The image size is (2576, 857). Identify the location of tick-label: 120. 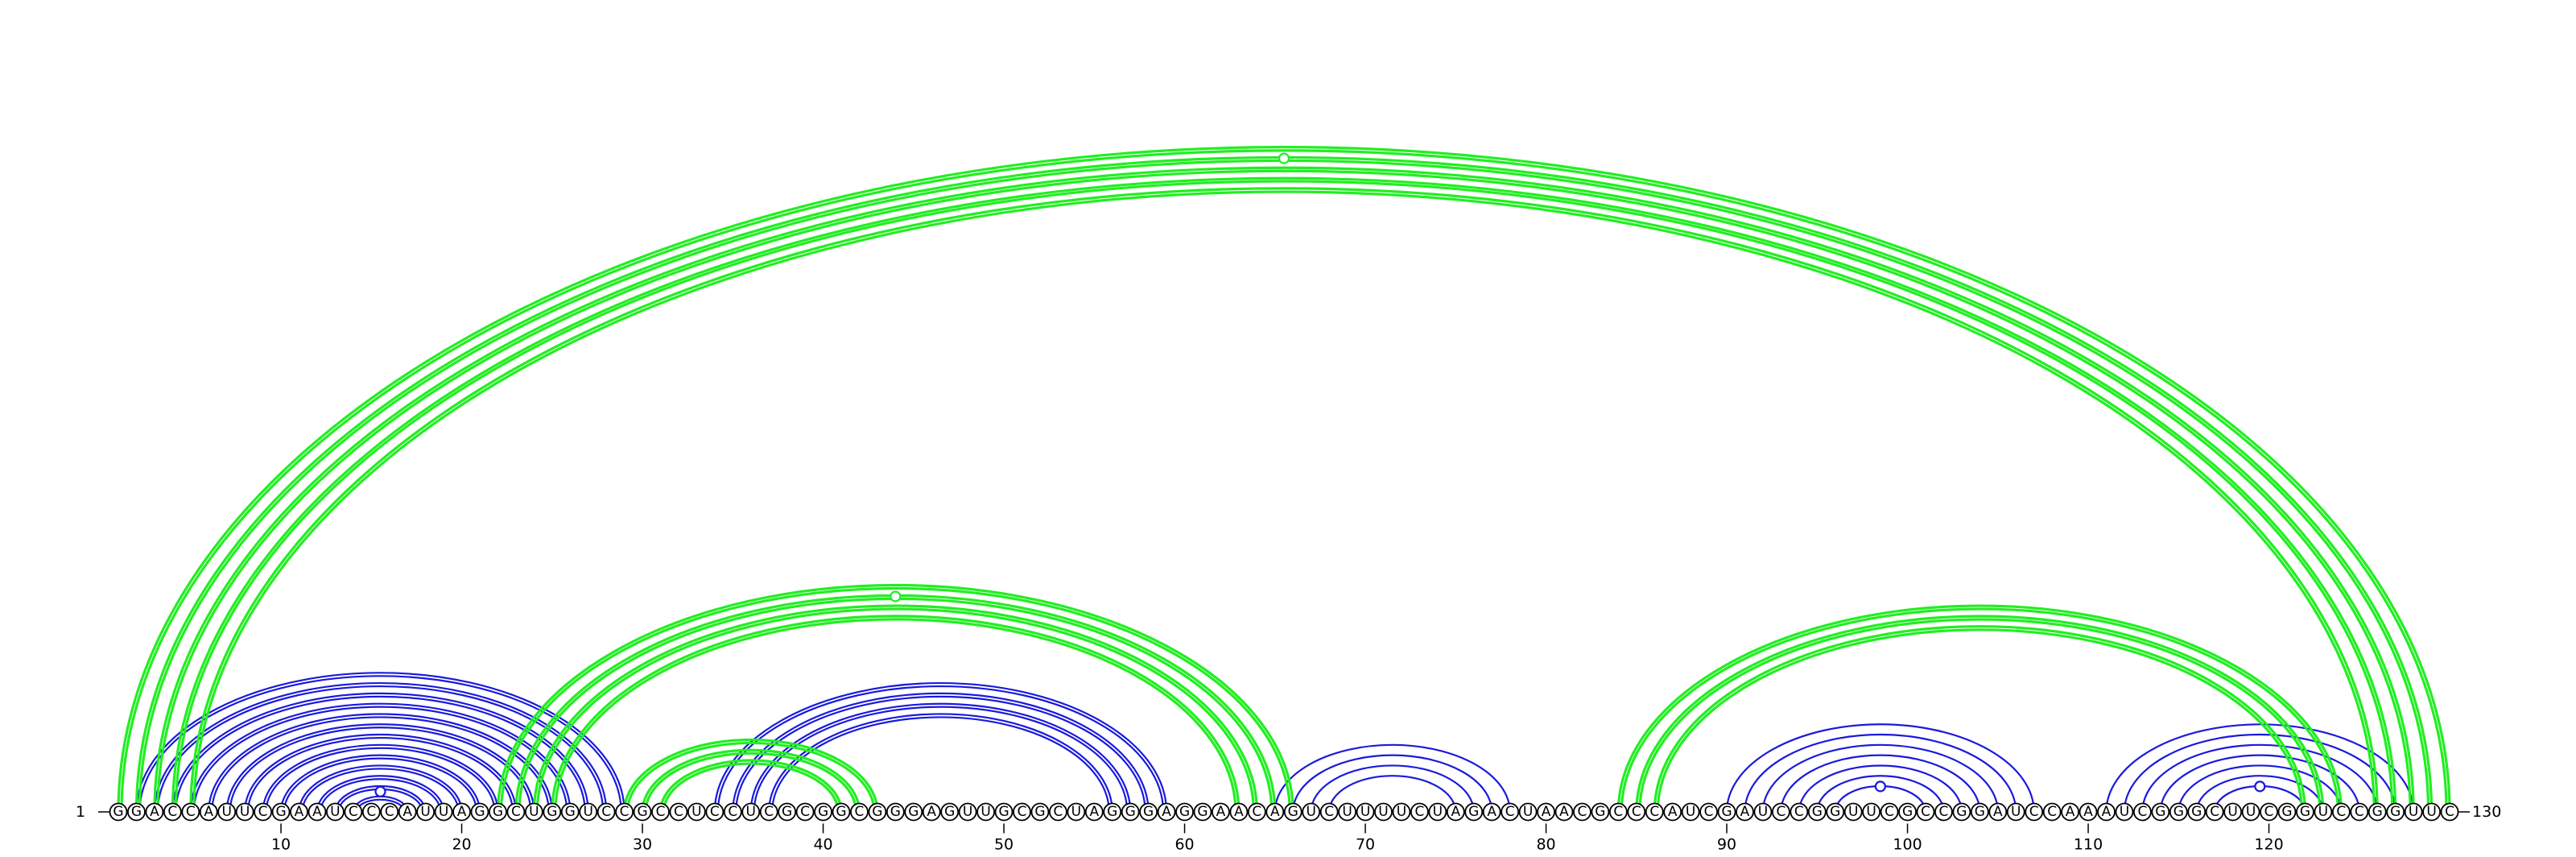
(2268, 845).